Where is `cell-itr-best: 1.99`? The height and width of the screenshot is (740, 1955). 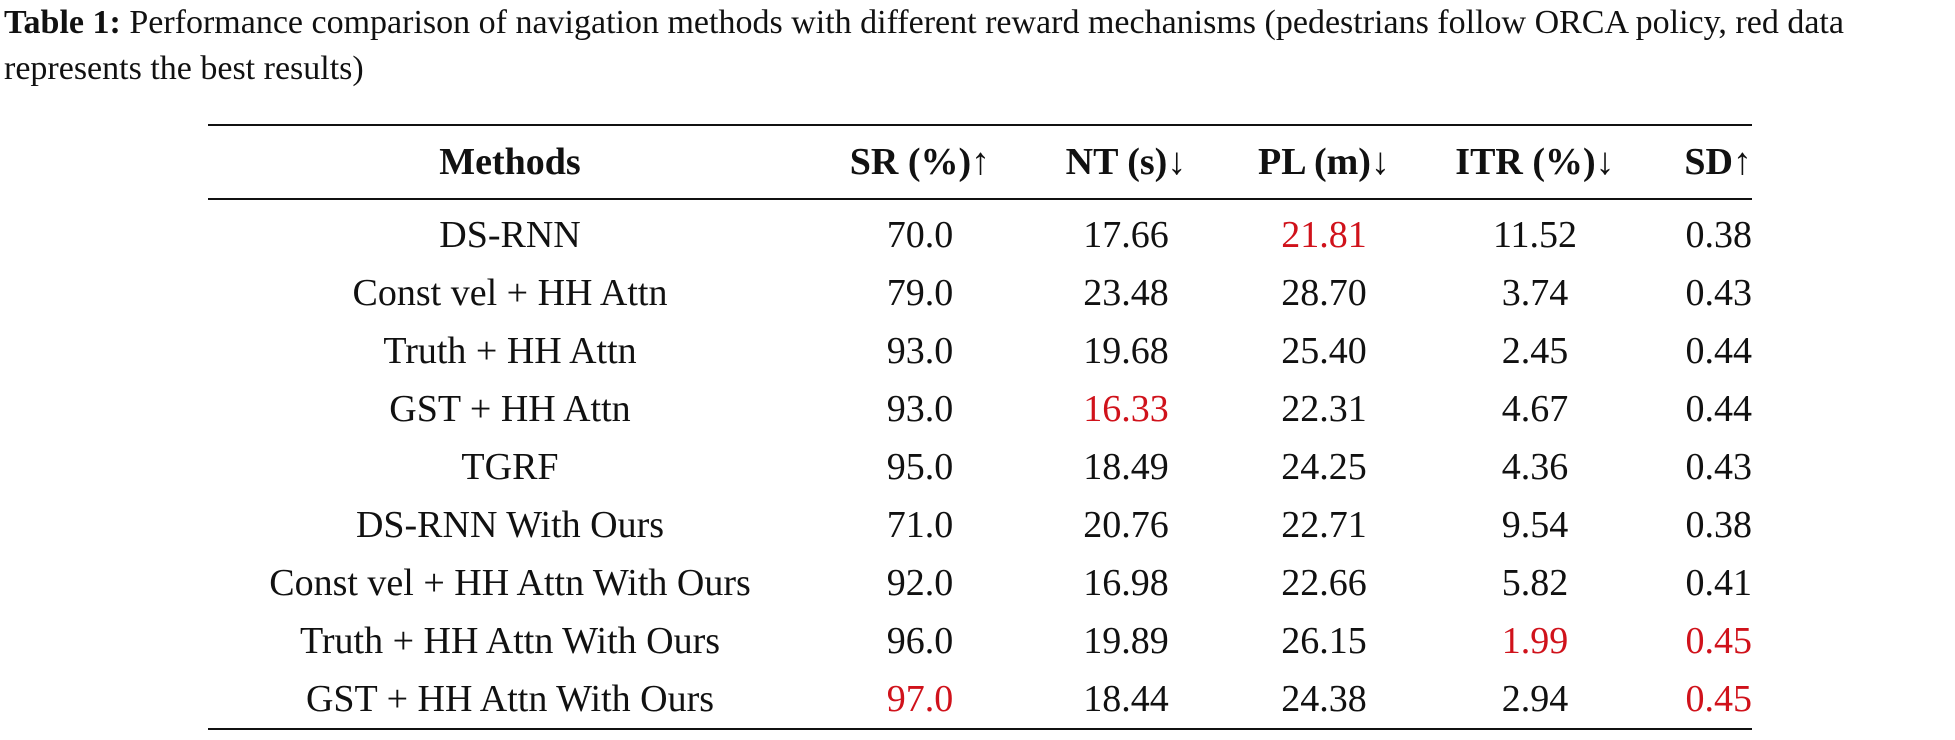 cell-itr-best: 1.99 is located at coordinates (1535, 641).